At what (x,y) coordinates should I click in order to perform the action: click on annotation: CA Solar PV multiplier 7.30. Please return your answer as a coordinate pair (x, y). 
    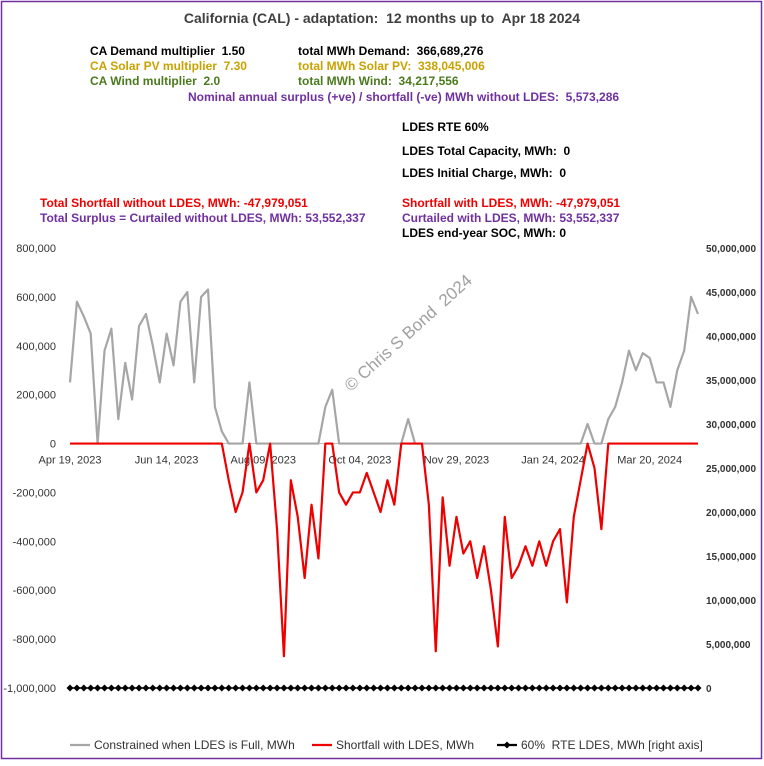
    Looking at the image, I should click on (168, 66).